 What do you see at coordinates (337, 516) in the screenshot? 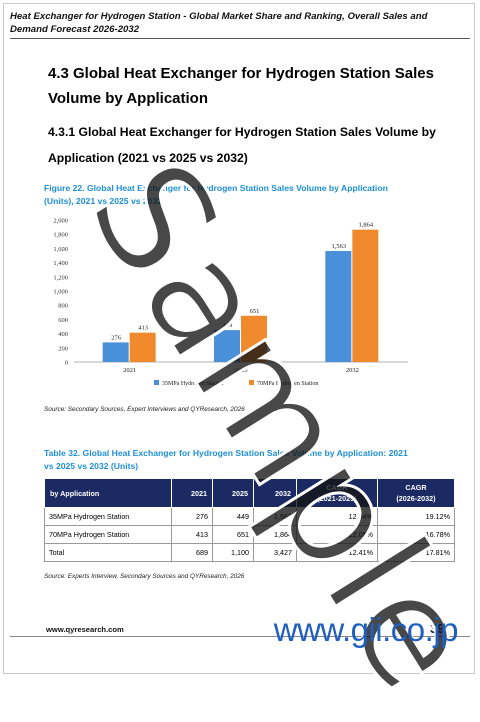
I see `cell-cagr-1: 12.94%` at bounding box center [337, 516].